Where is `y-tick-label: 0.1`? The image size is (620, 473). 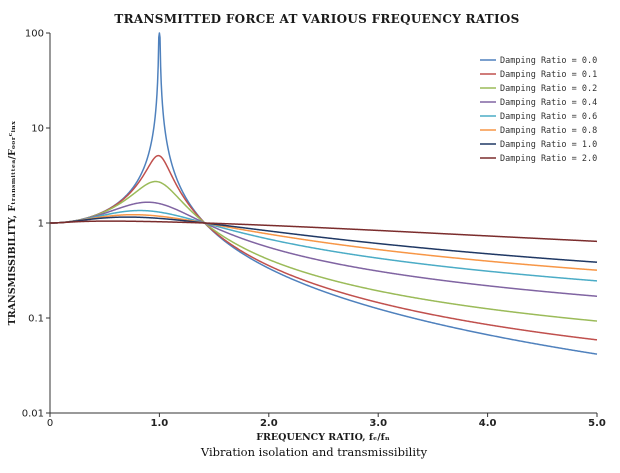 y-tick-label: 0.1 is located at coordinates (36, 319).